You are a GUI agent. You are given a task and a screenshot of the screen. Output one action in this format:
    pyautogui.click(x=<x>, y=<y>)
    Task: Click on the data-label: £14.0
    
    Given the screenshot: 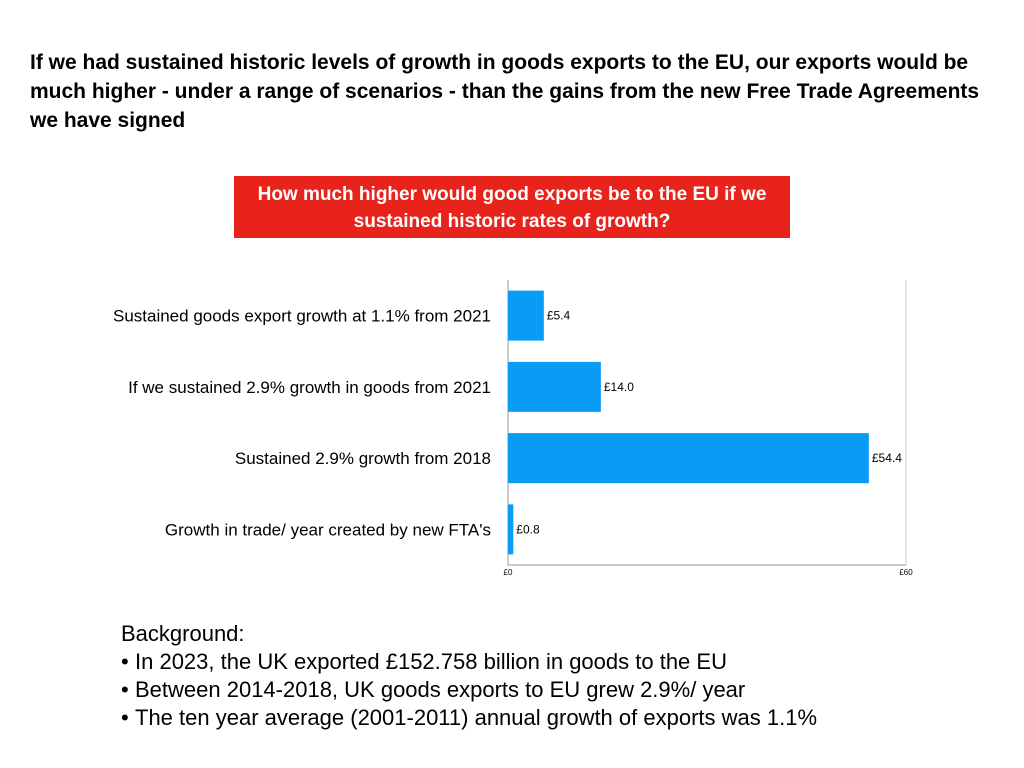 What is the action you would take?
    pyautogui.click(x=619, y=387)
    